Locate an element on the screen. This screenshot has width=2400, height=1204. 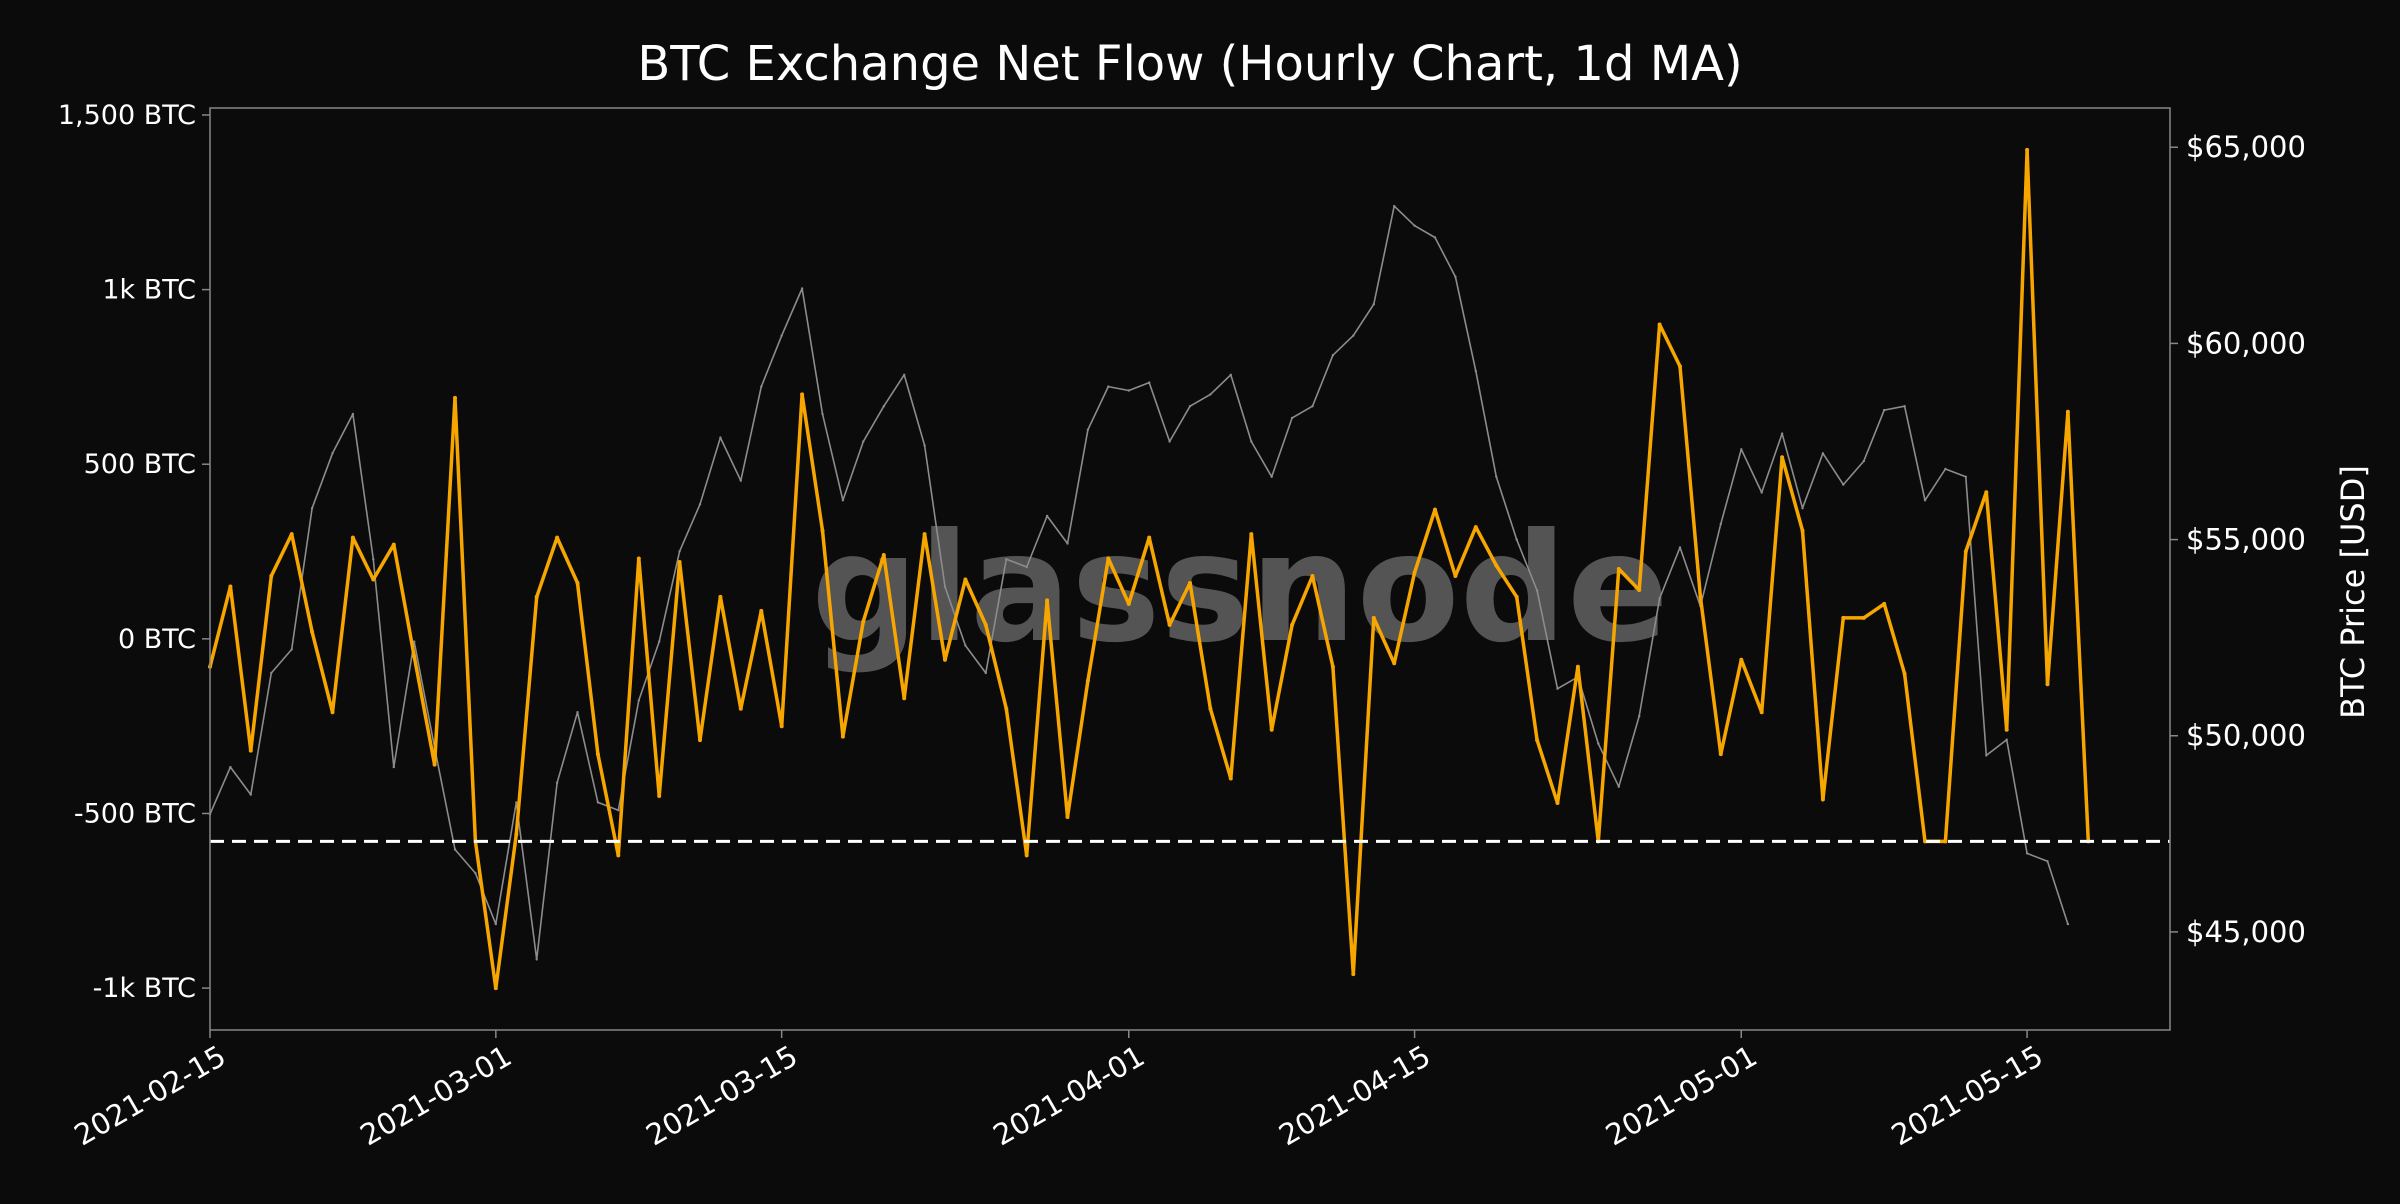
right-tick-label-1: $60,000 is located at coordinates (2246, 343).